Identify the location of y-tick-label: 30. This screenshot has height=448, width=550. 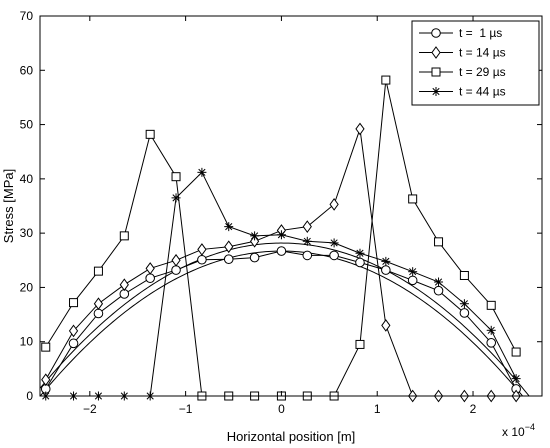
(27, 233).